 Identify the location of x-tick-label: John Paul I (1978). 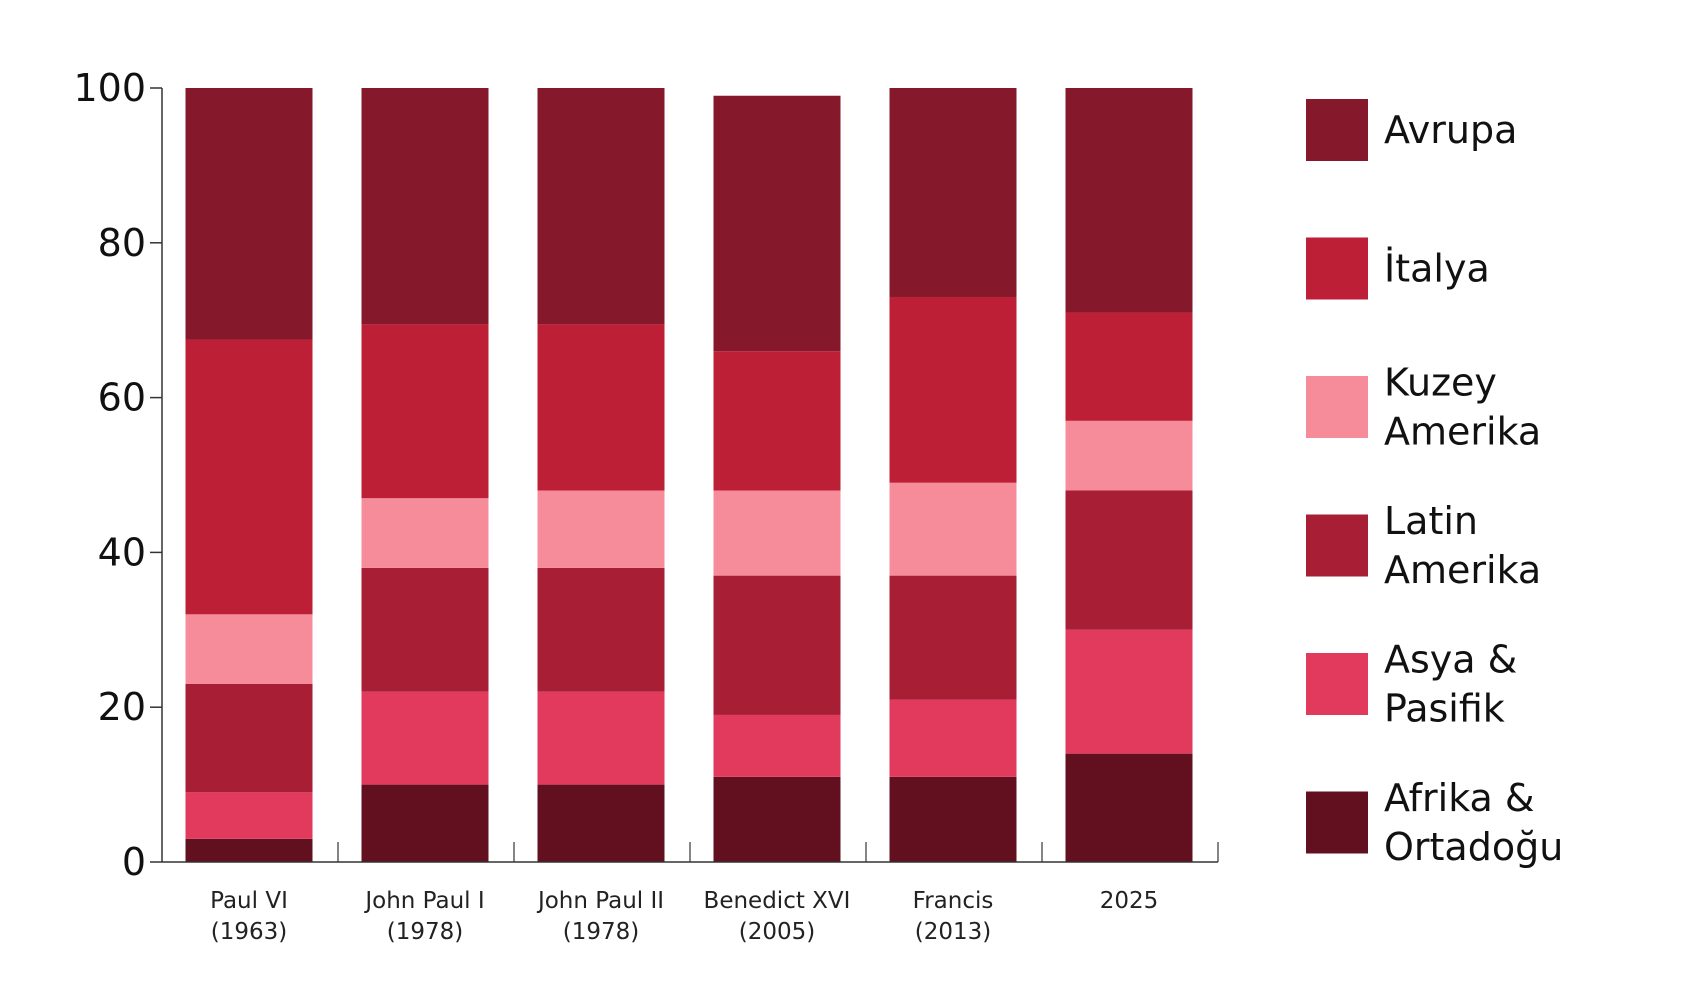
(423, 916).